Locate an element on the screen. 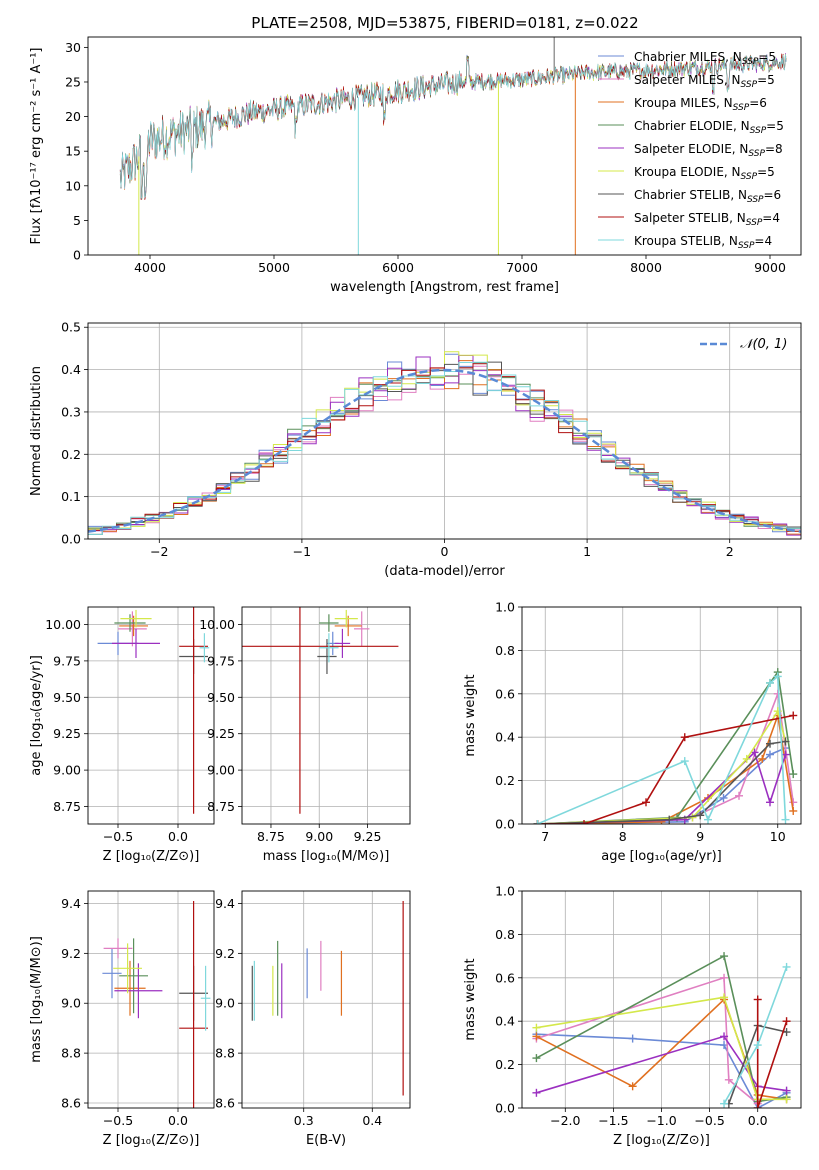  y-tick-label: 8.75 is located at coordinates (221, 806).